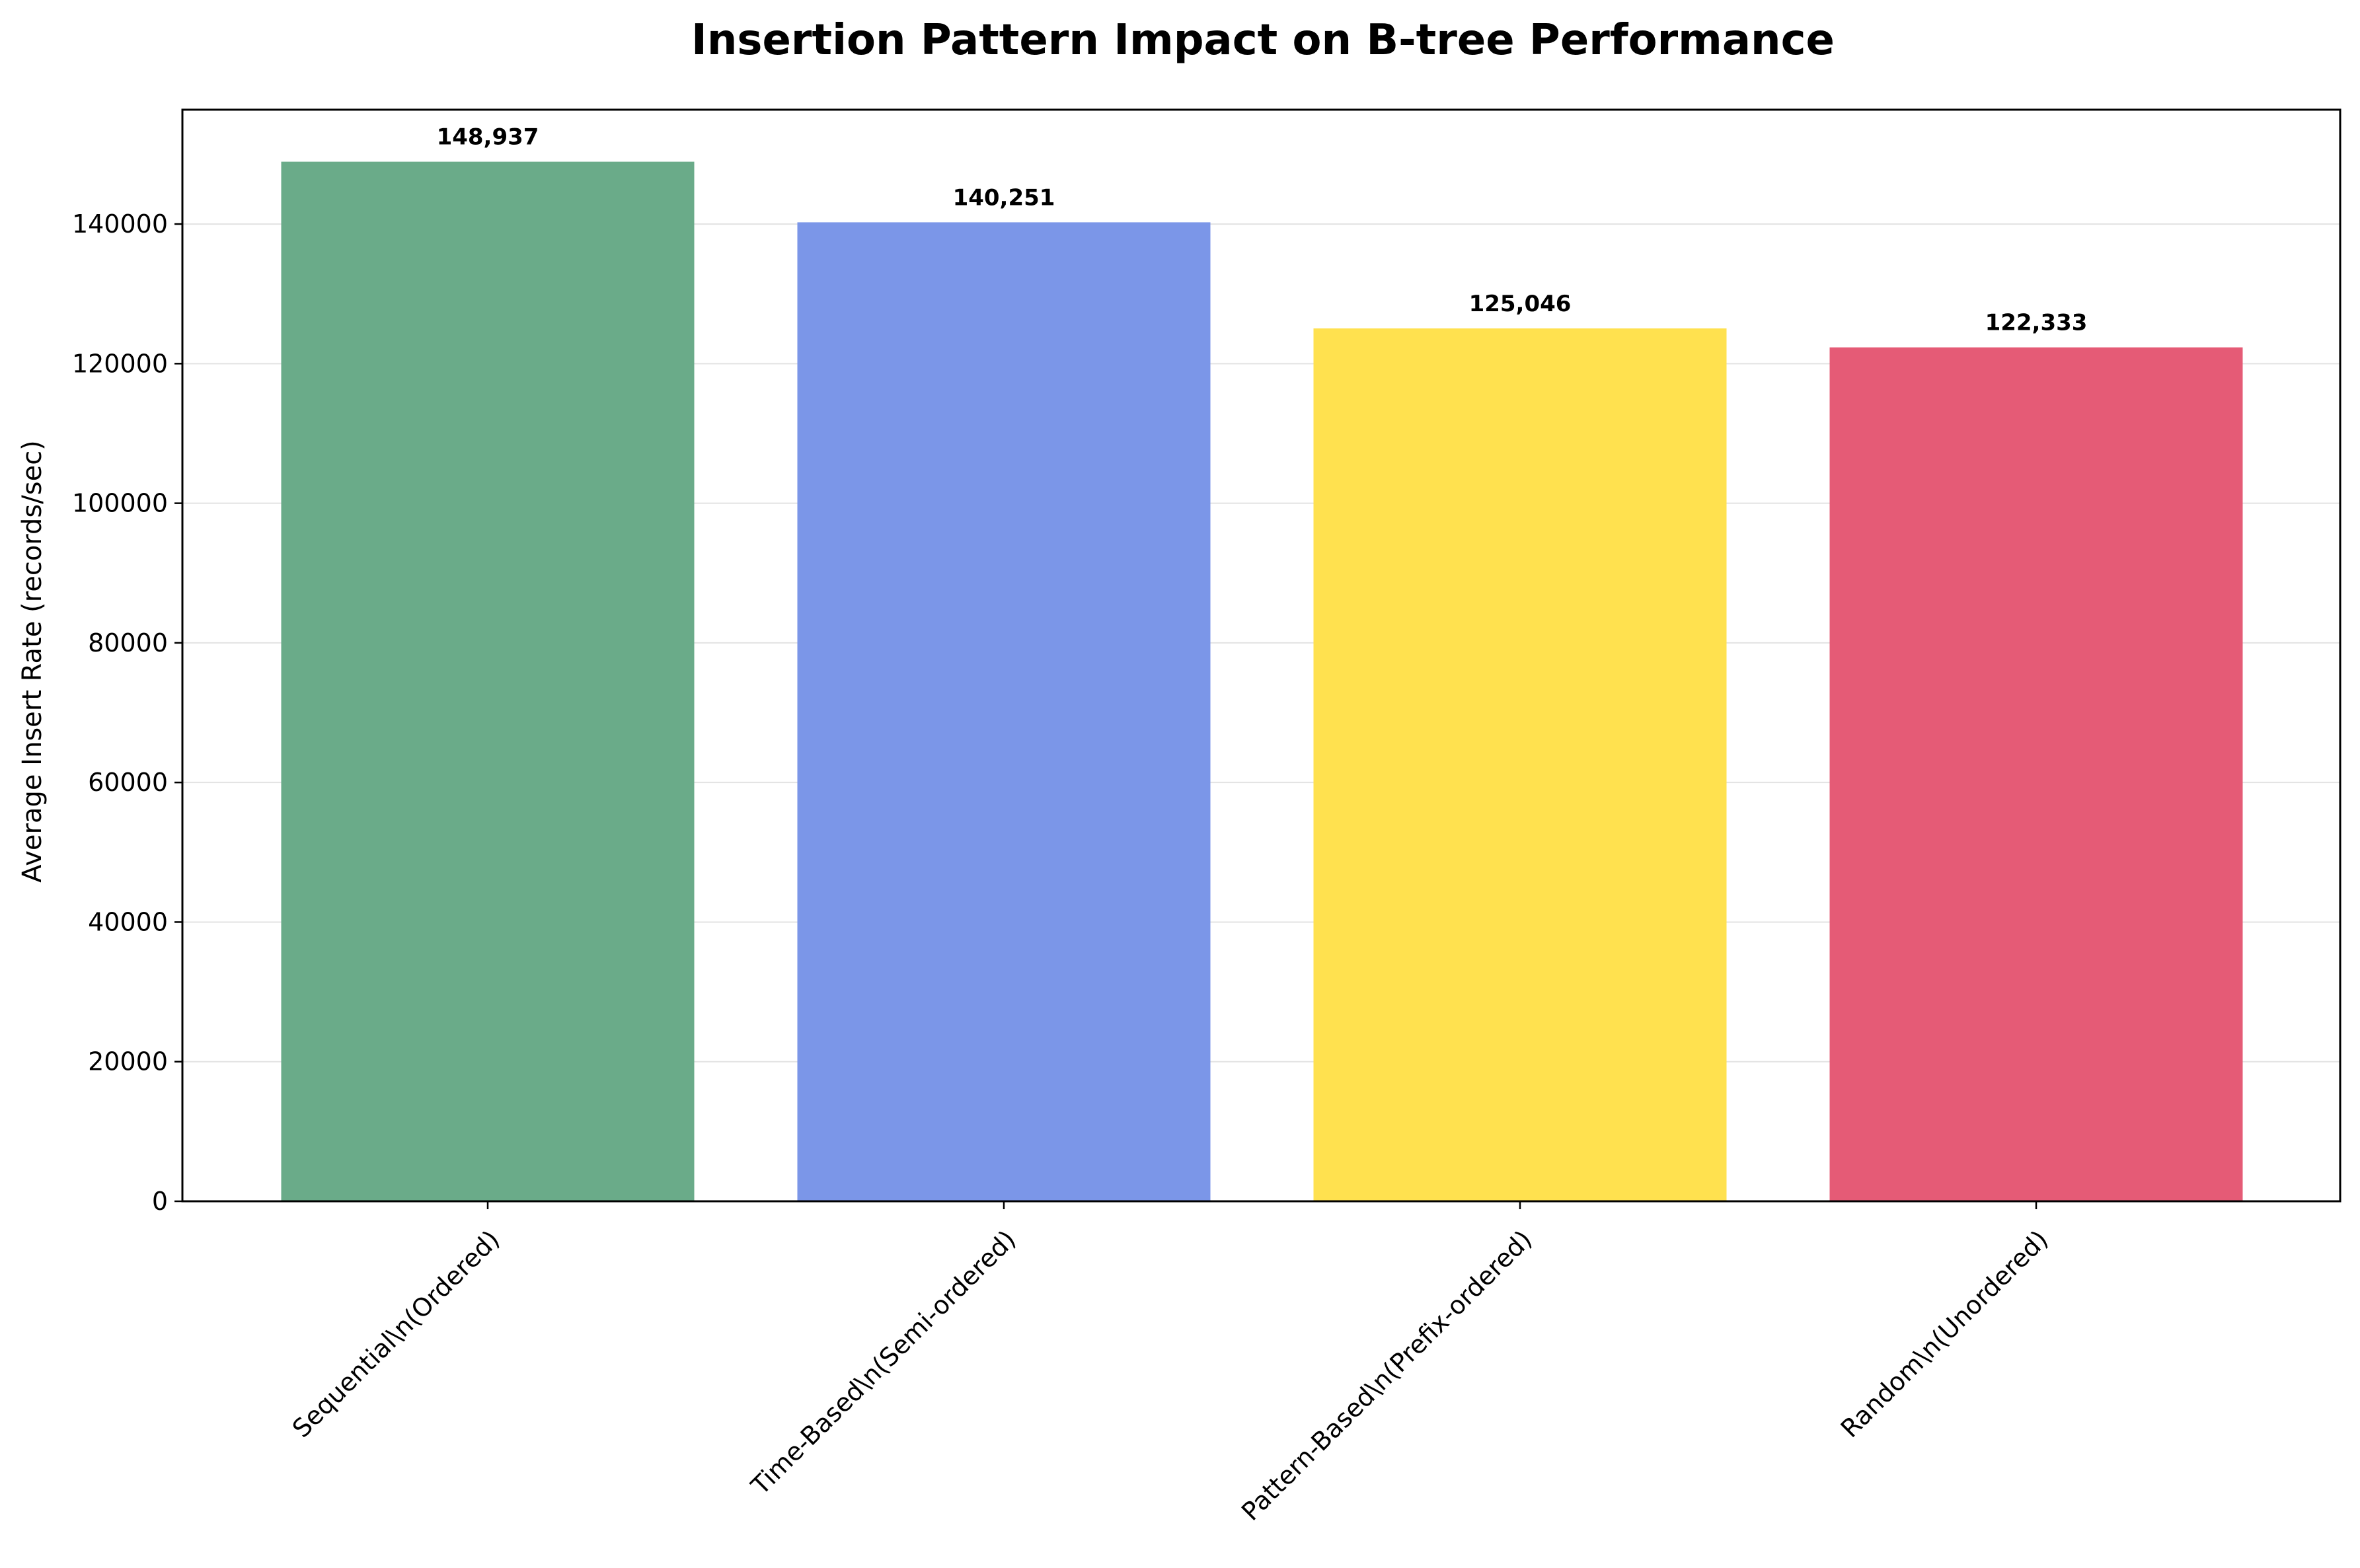  I want to click on y-tick-label: 140000, so click(120, 224).